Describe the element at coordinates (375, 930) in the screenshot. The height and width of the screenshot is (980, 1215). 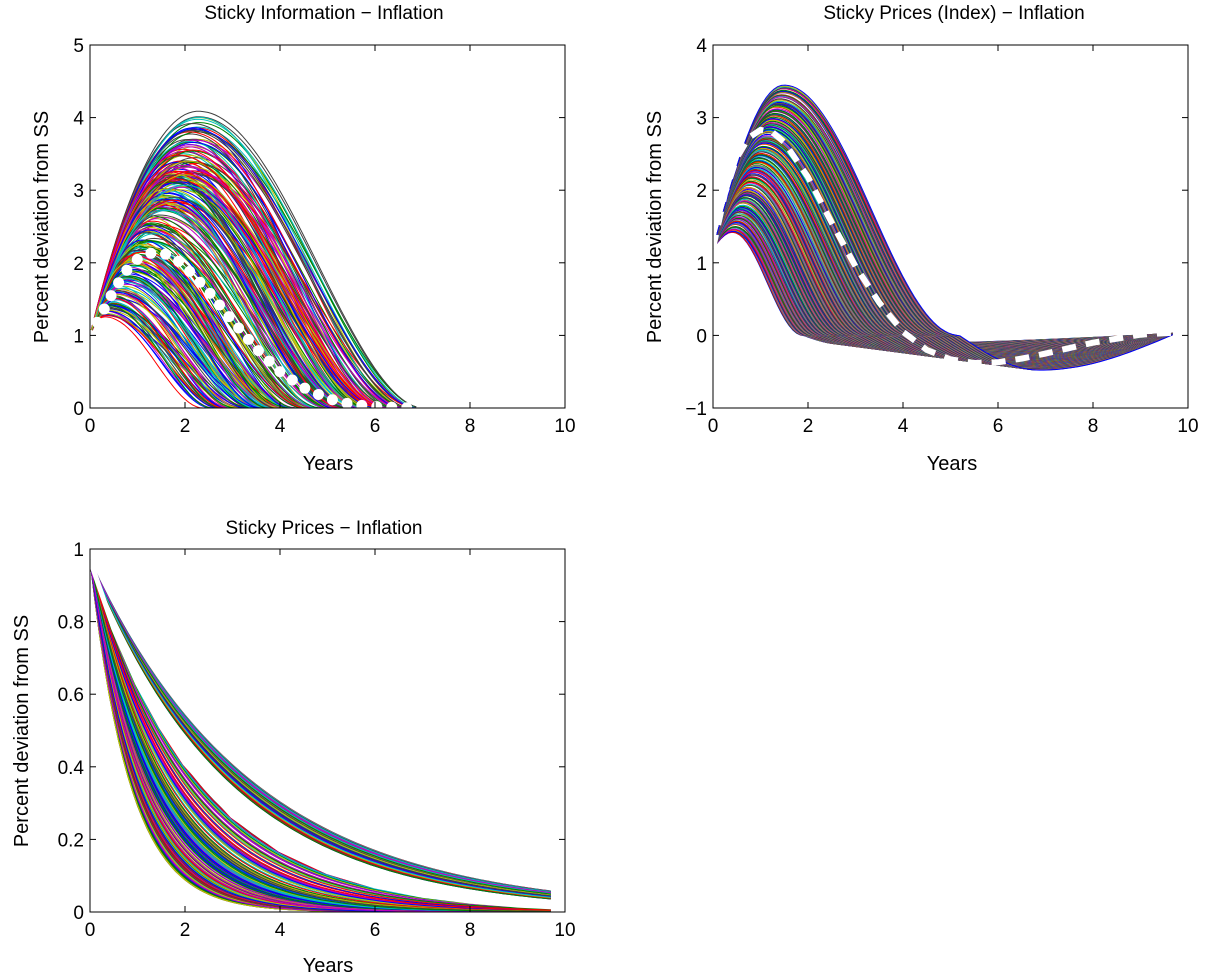
I see `x-tick-label: 6` at that location.